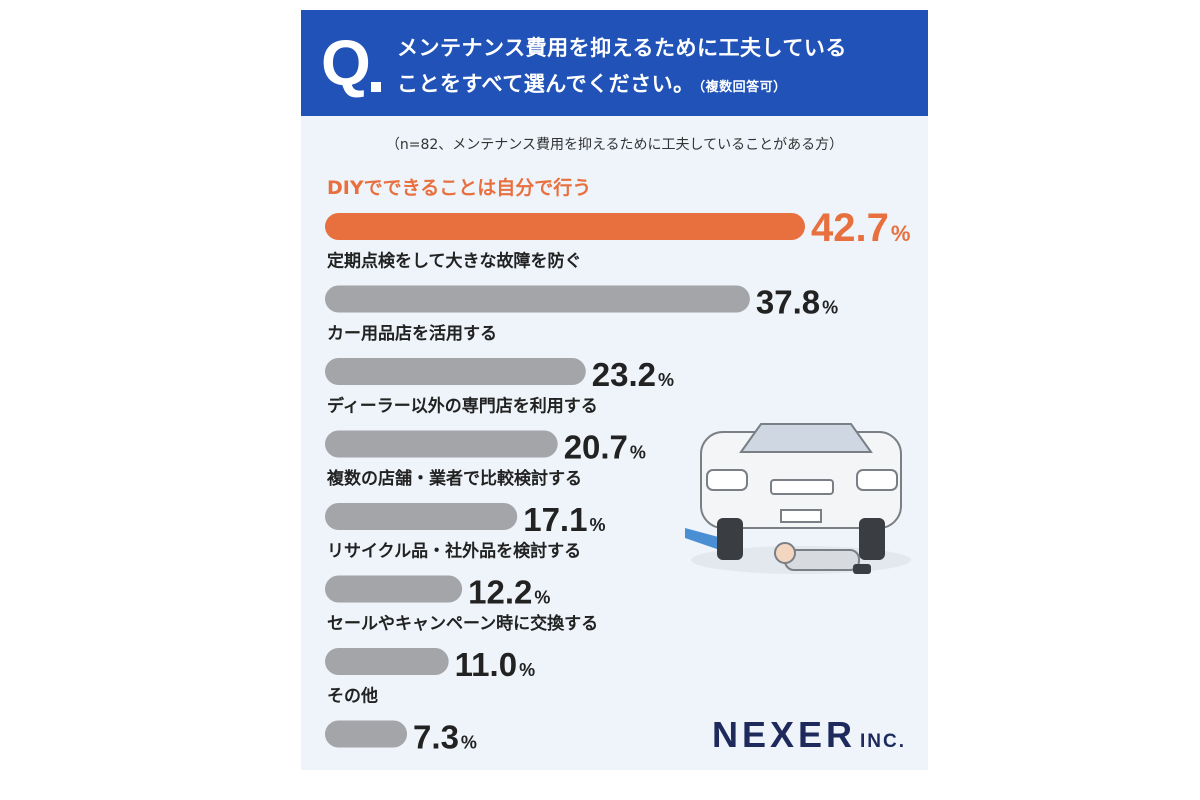  I want to click on question-text-line2: ことをすべて選んでください。 （複数回答可）, so click(592, 83).